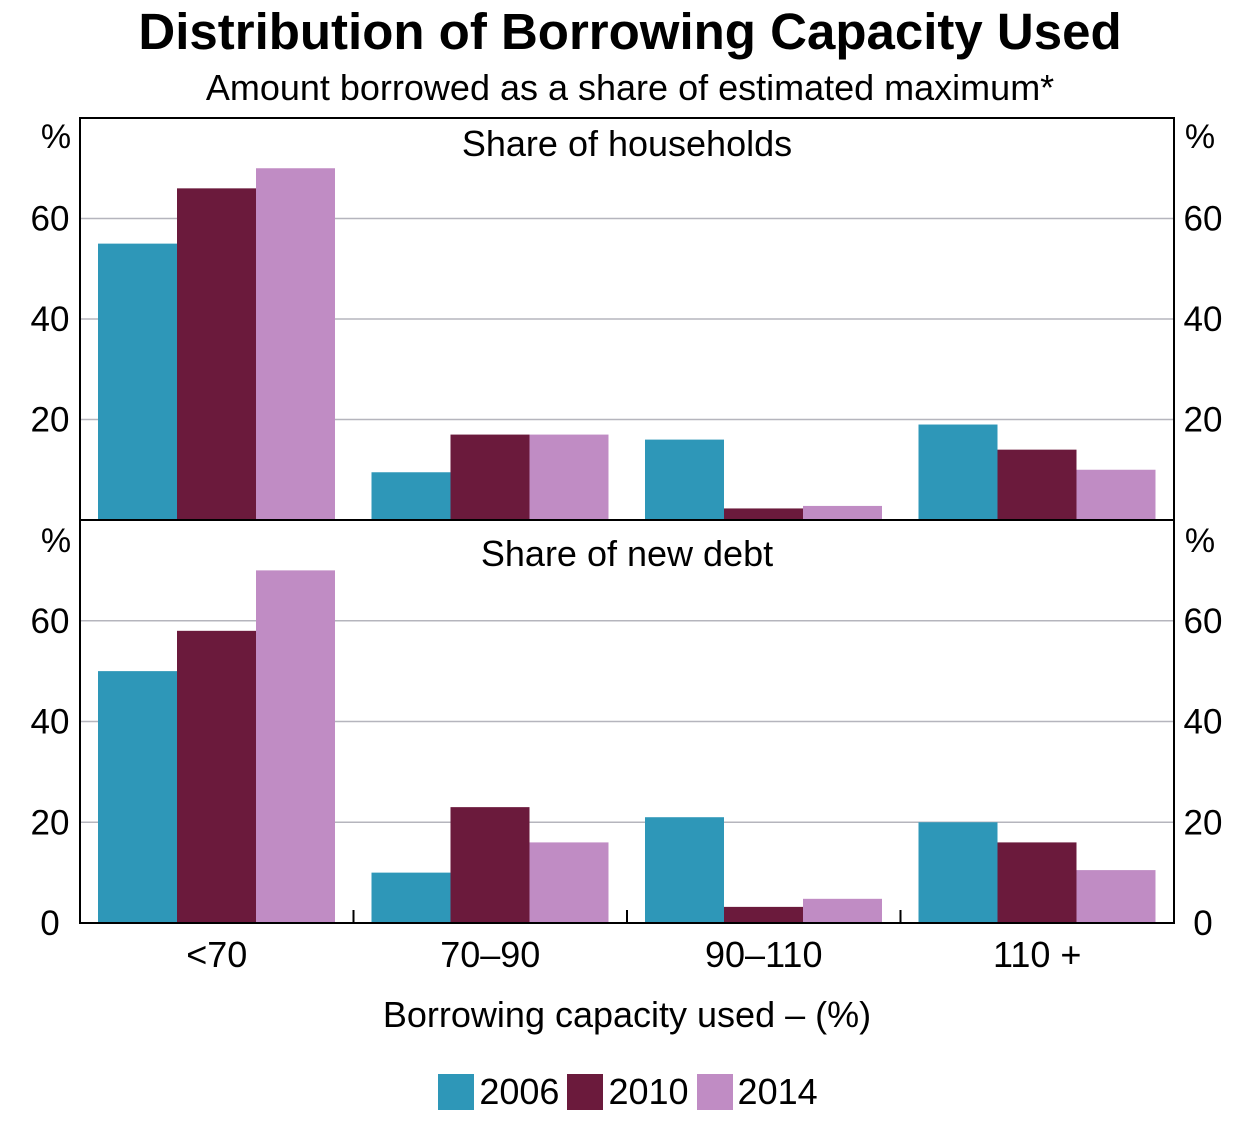 This screenshot has height=1130, width=1260. Describe the element at coordinates (1200, 137) in the screenshot. I see `y-unit-right-households: %` at that location.